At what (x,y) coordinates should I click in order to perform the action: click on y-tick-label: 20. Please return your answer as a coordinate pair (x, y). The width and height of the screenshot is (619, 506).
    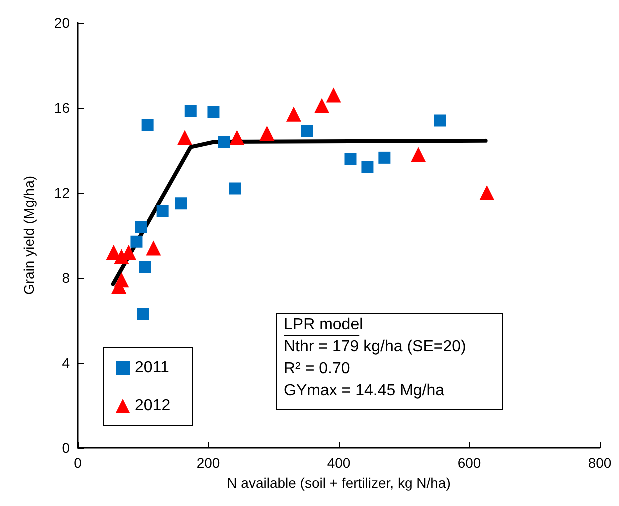
    Looking at the image, I should click on (62, 23).